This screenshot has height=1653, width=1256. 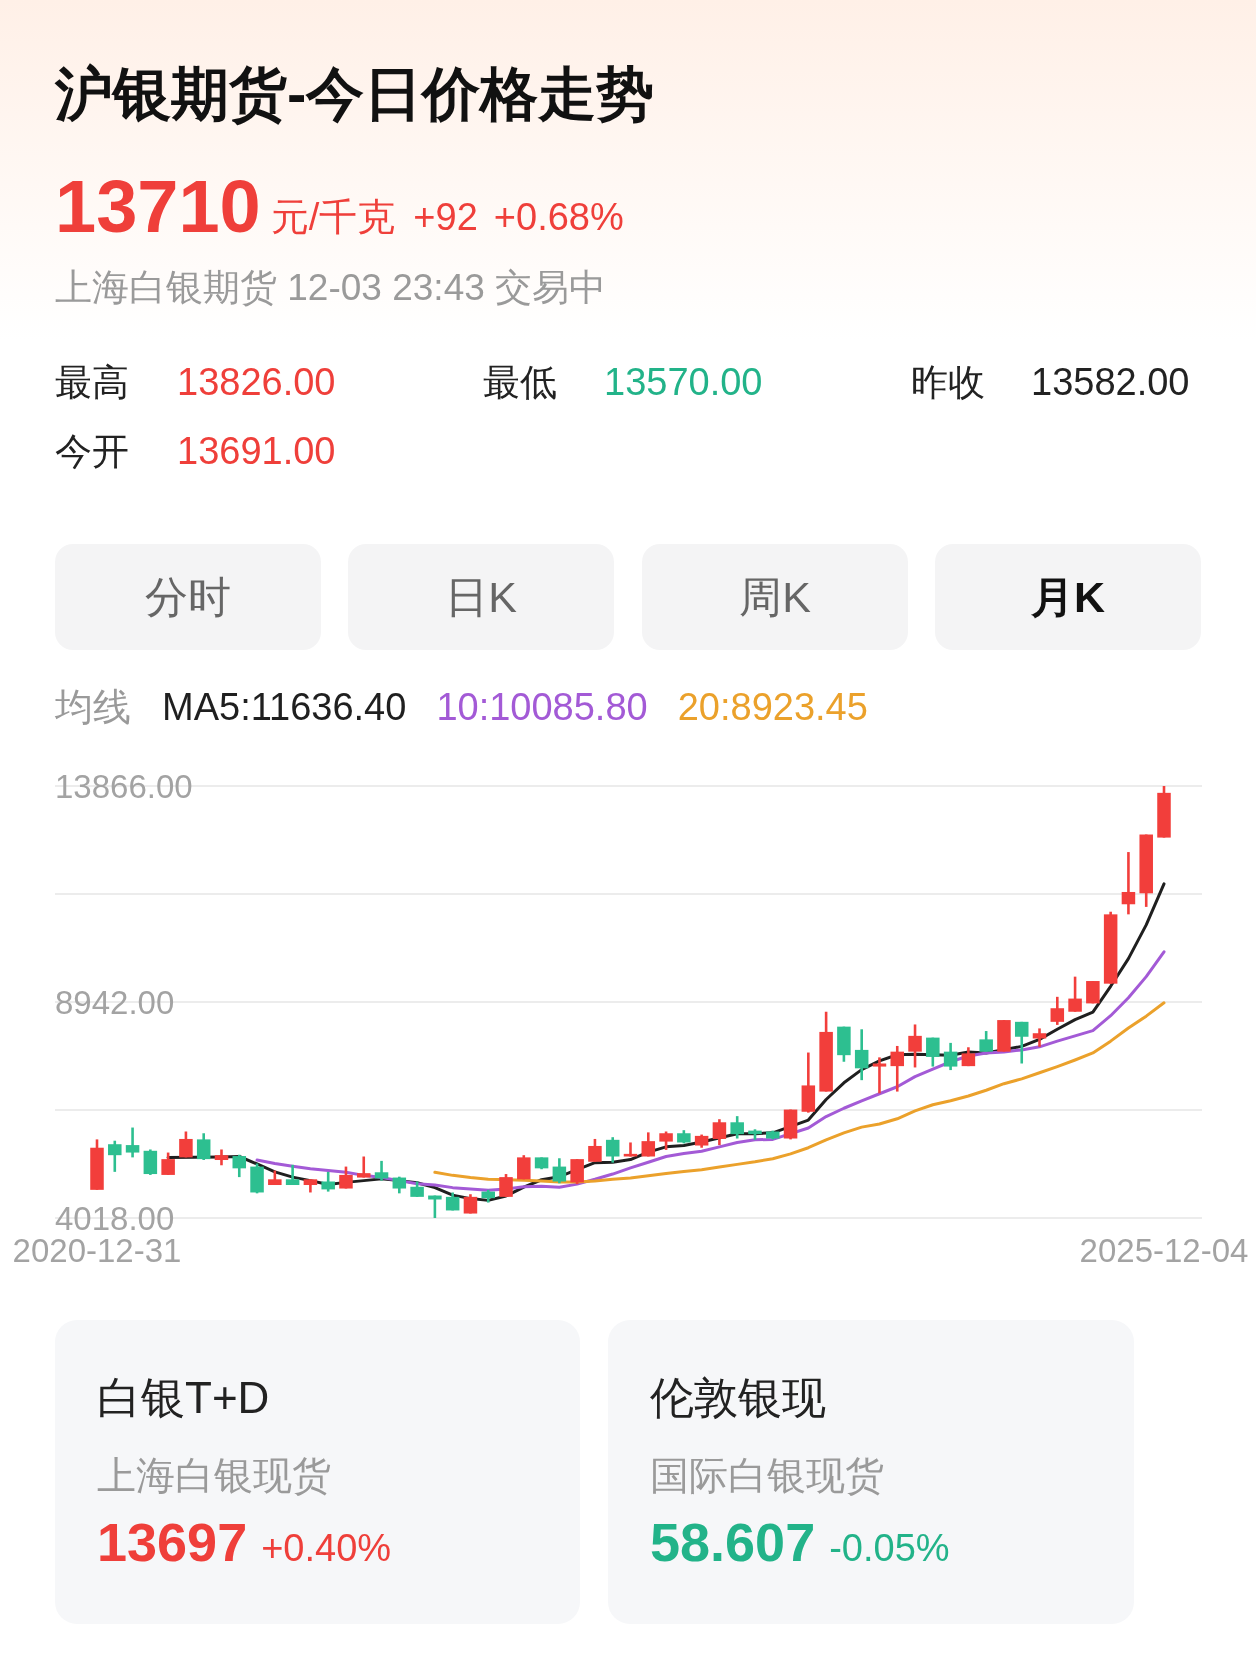 I want to click on tab-button: 分时, so click(x=188, y=597).